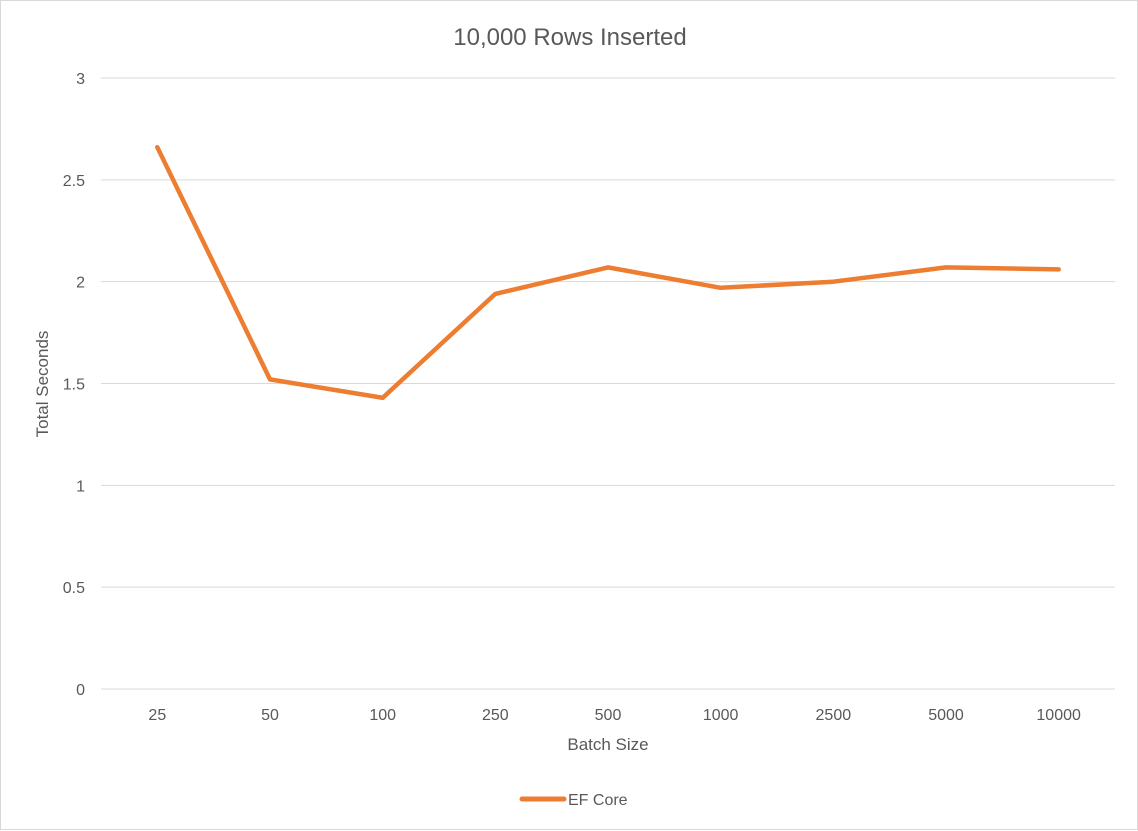  I want to click on y-axis-ticks: 0 0.5 1 1.5 2 2.5 3, so click(74, 385).